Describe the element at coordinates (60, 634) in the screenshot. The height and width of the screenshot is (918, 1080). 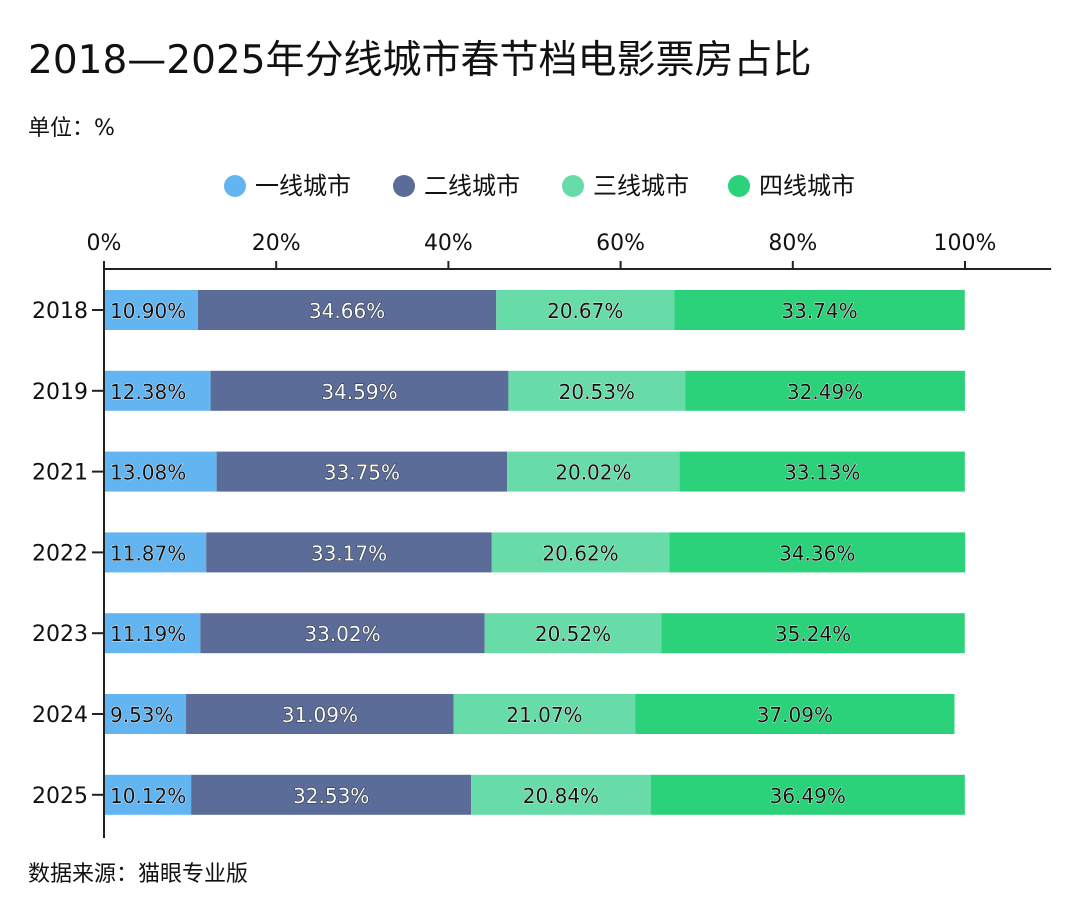
I see `category-label-2023: 2023` at that location.